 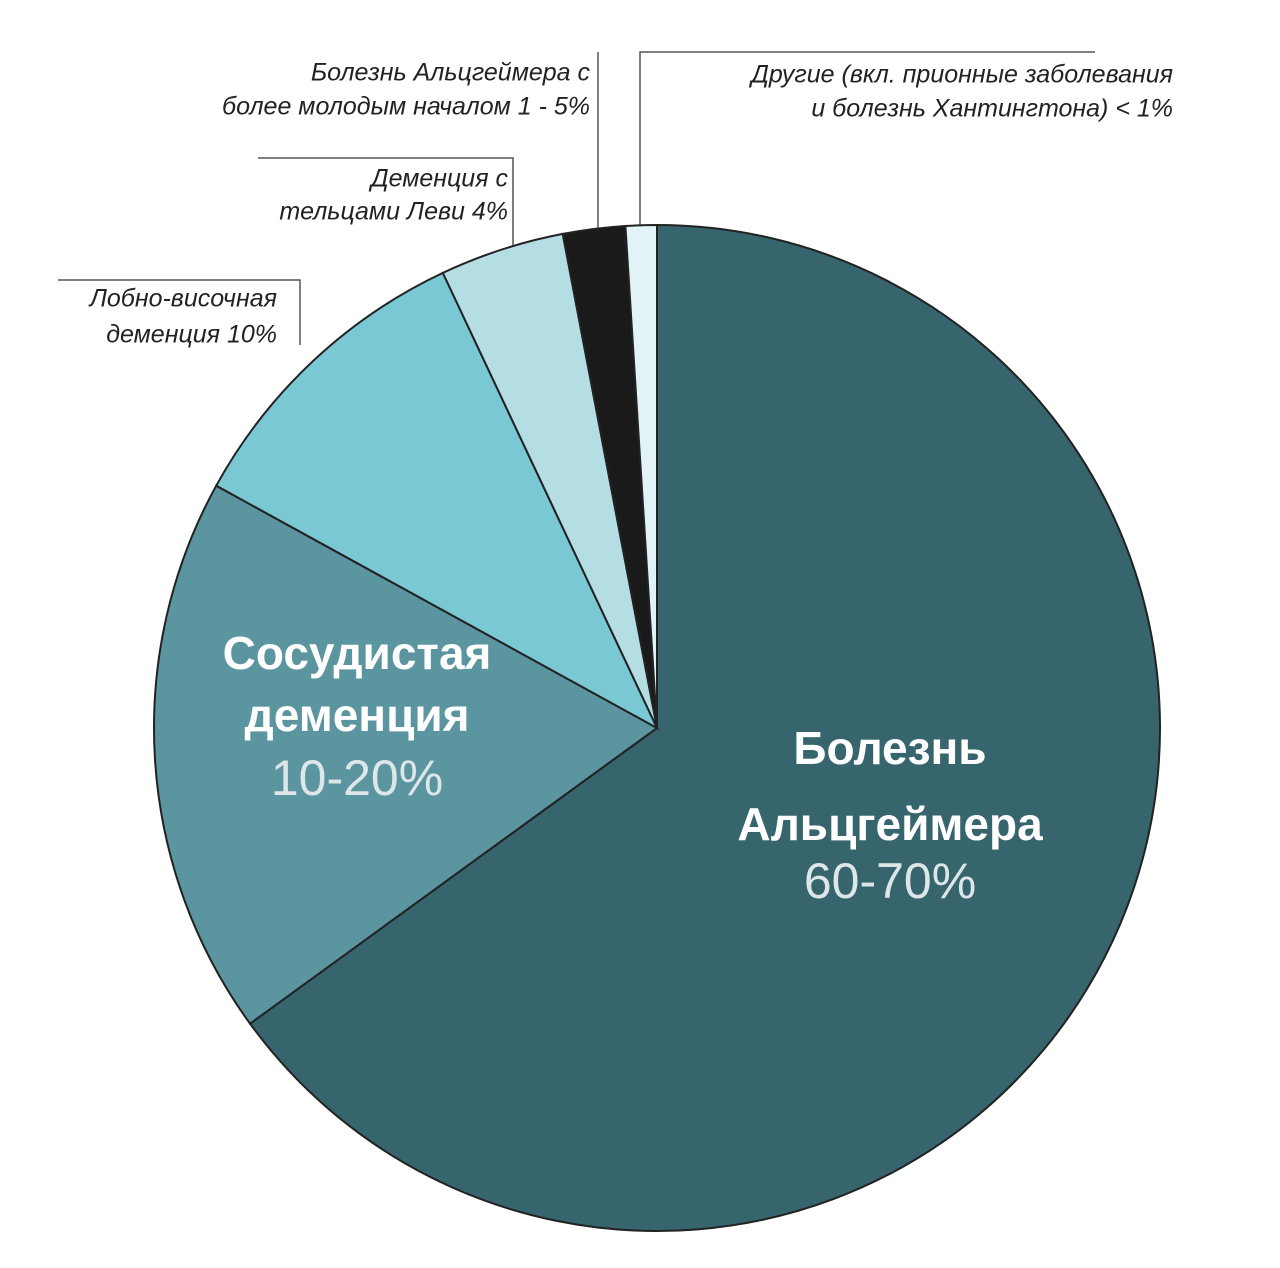 What do you see at coordinates (357, 715) in the screenshot?
I see `slice-label: деменция` at bounding box center [357, 715].